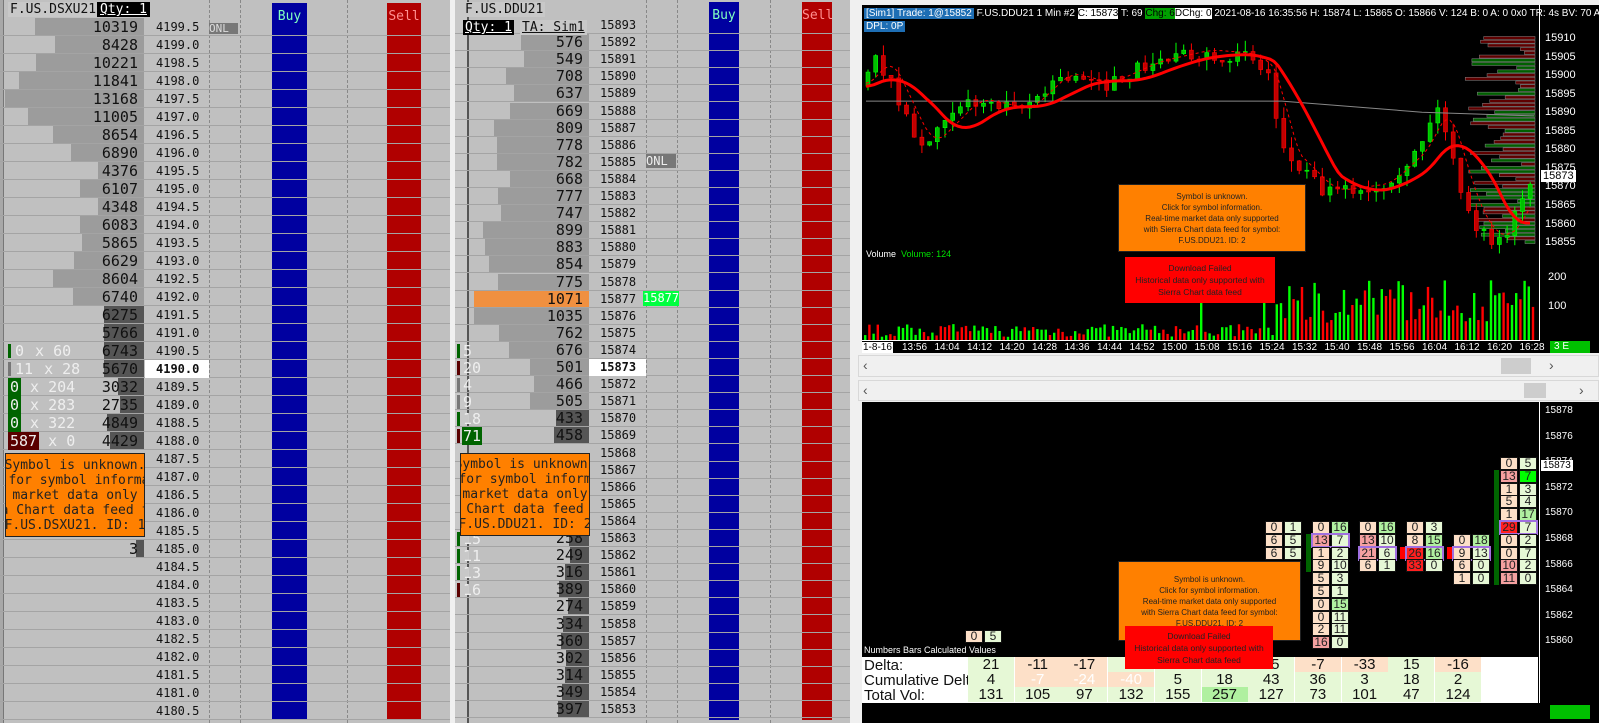  What do you see at coordinates (225, 189) in the screenshot?
I see `dom-row: 6107 4195.0` at bounding box center [225, 189].